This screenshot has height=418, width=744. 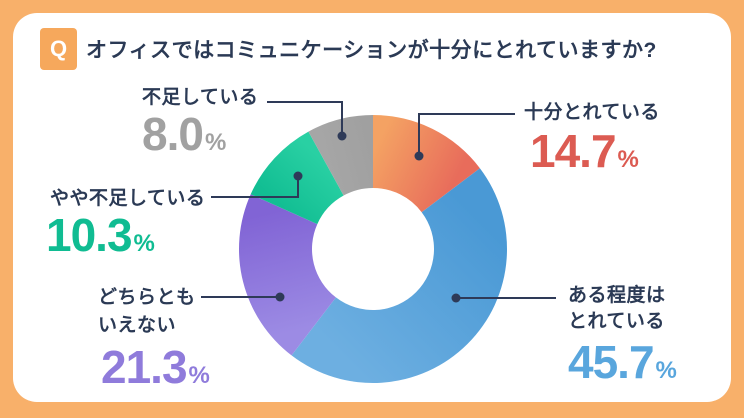 What do you see at coordinates (611, 362) in the screenshot?
I see `legend-value-number: 45.7` at bounding box center [611, 362].